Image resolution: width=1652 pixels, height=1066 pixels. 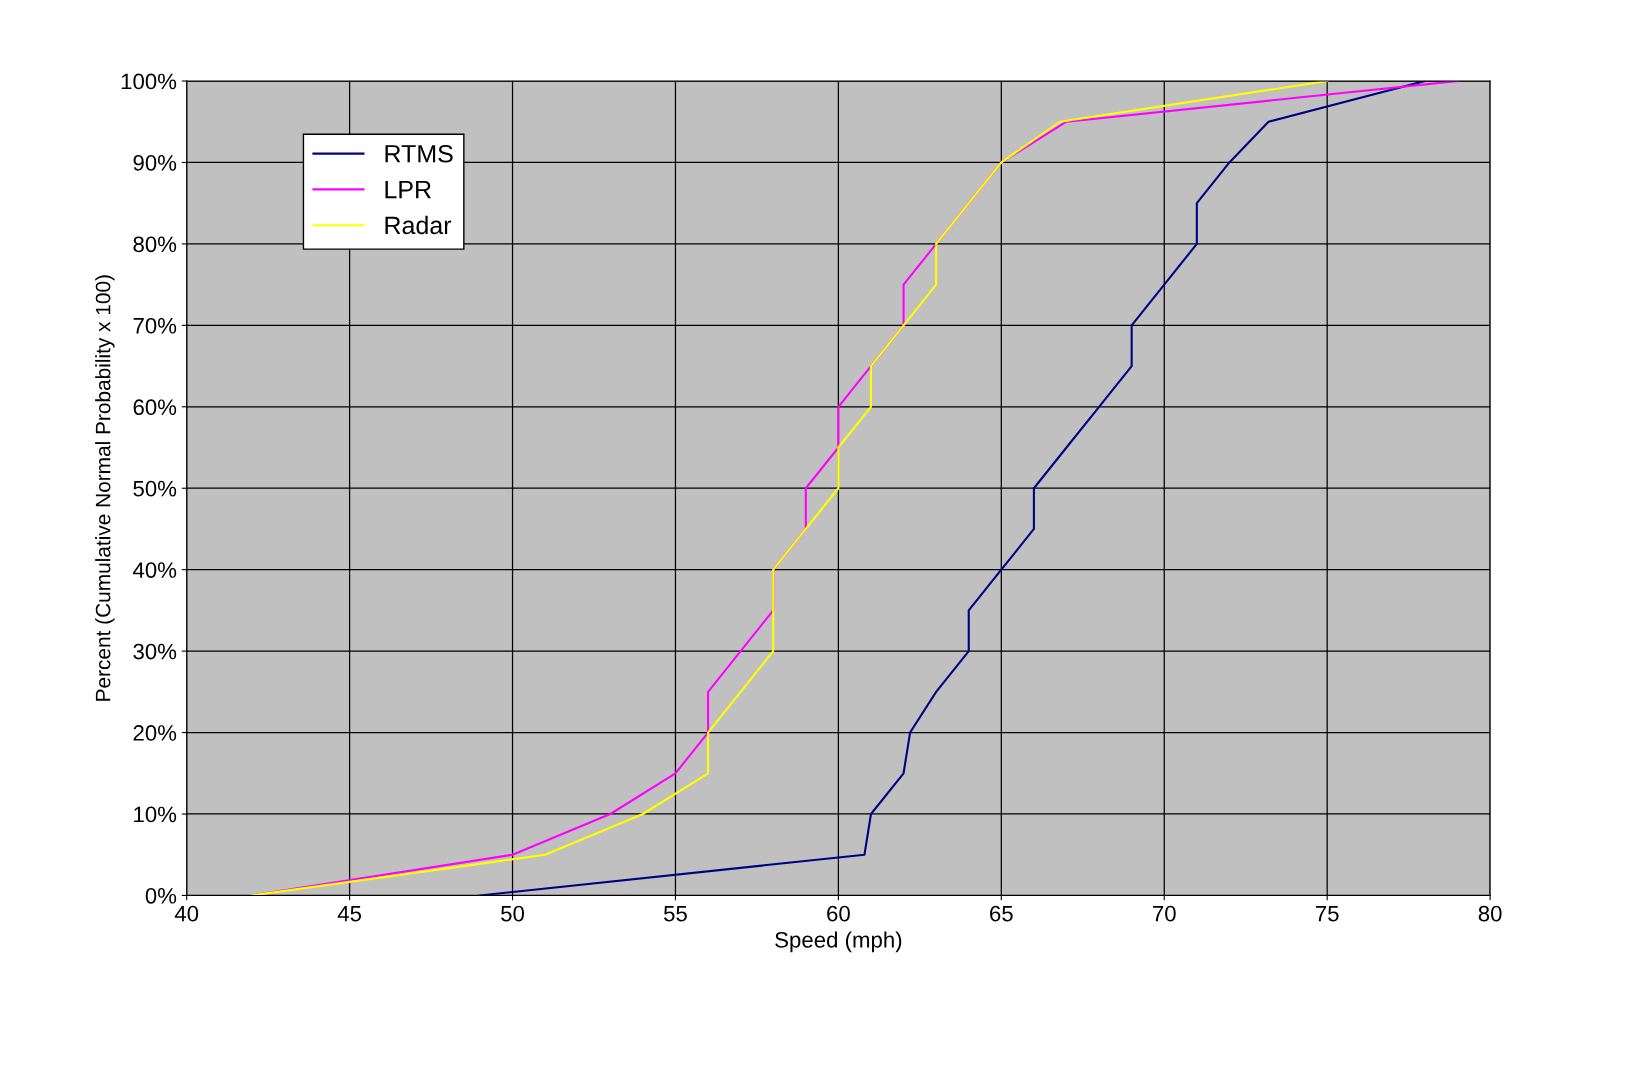 I want to click on x-tick-label: 55, so click(x=675, y=913).